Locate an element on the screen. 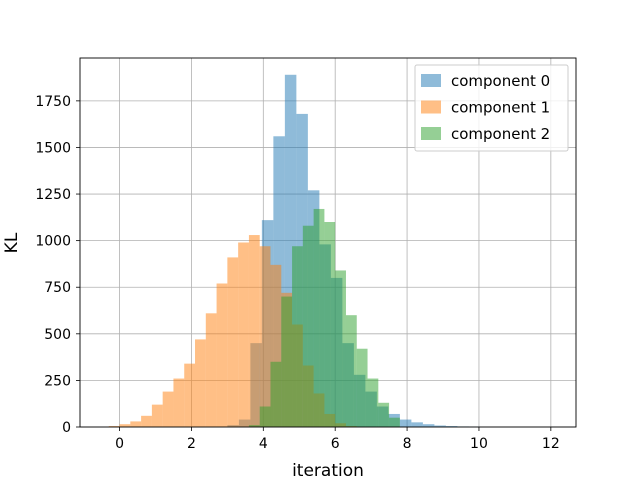  x-tick-label: 2 is located at coordinates (191, 444).